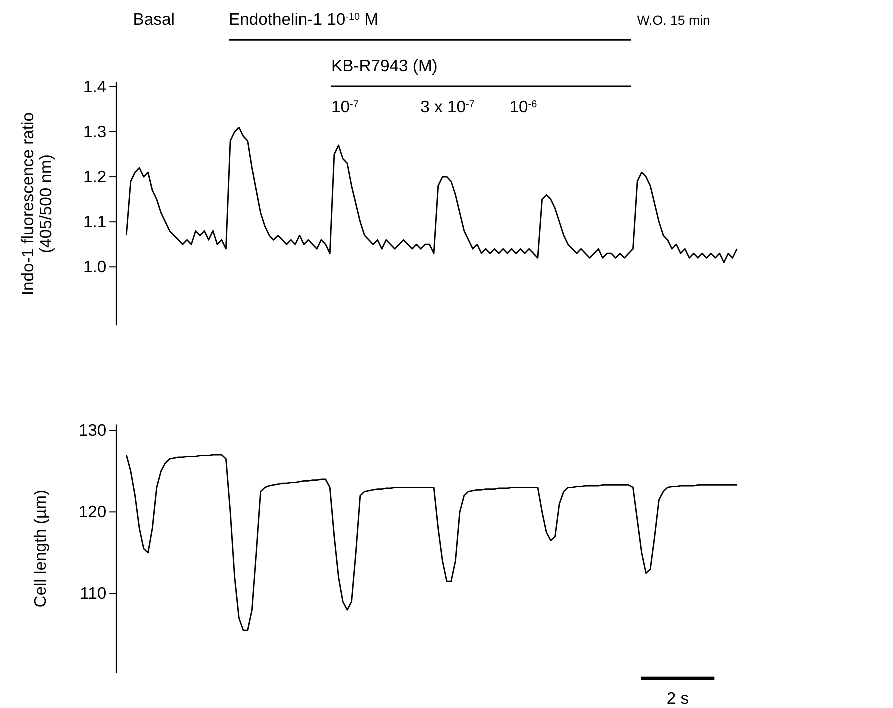 The width and height of the screenshot is (893, 708). I want to click on y-axis-title: Indo-1 fluorescence ratio (405/500 nm), so click(37, 204).